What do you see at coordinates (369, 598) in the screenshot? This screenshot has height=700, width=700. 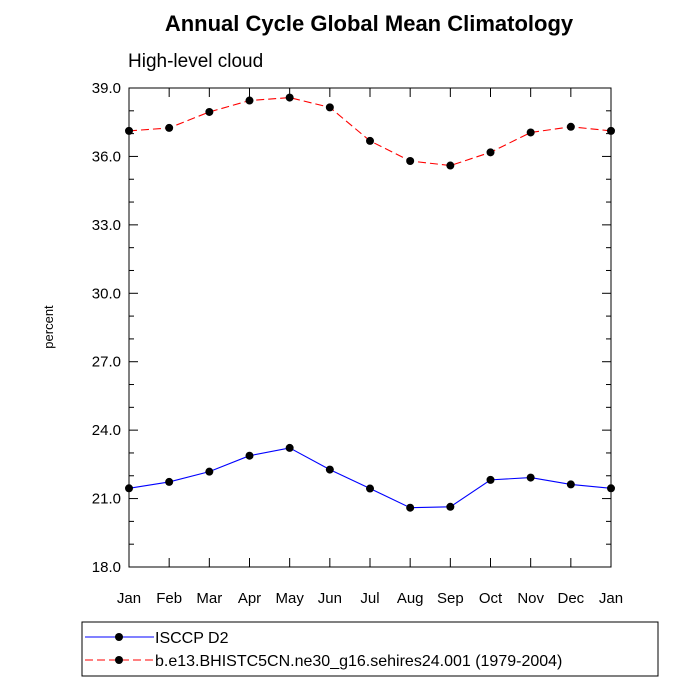 I see `x-tick-label: Jul` at bounding box center [369, 598].